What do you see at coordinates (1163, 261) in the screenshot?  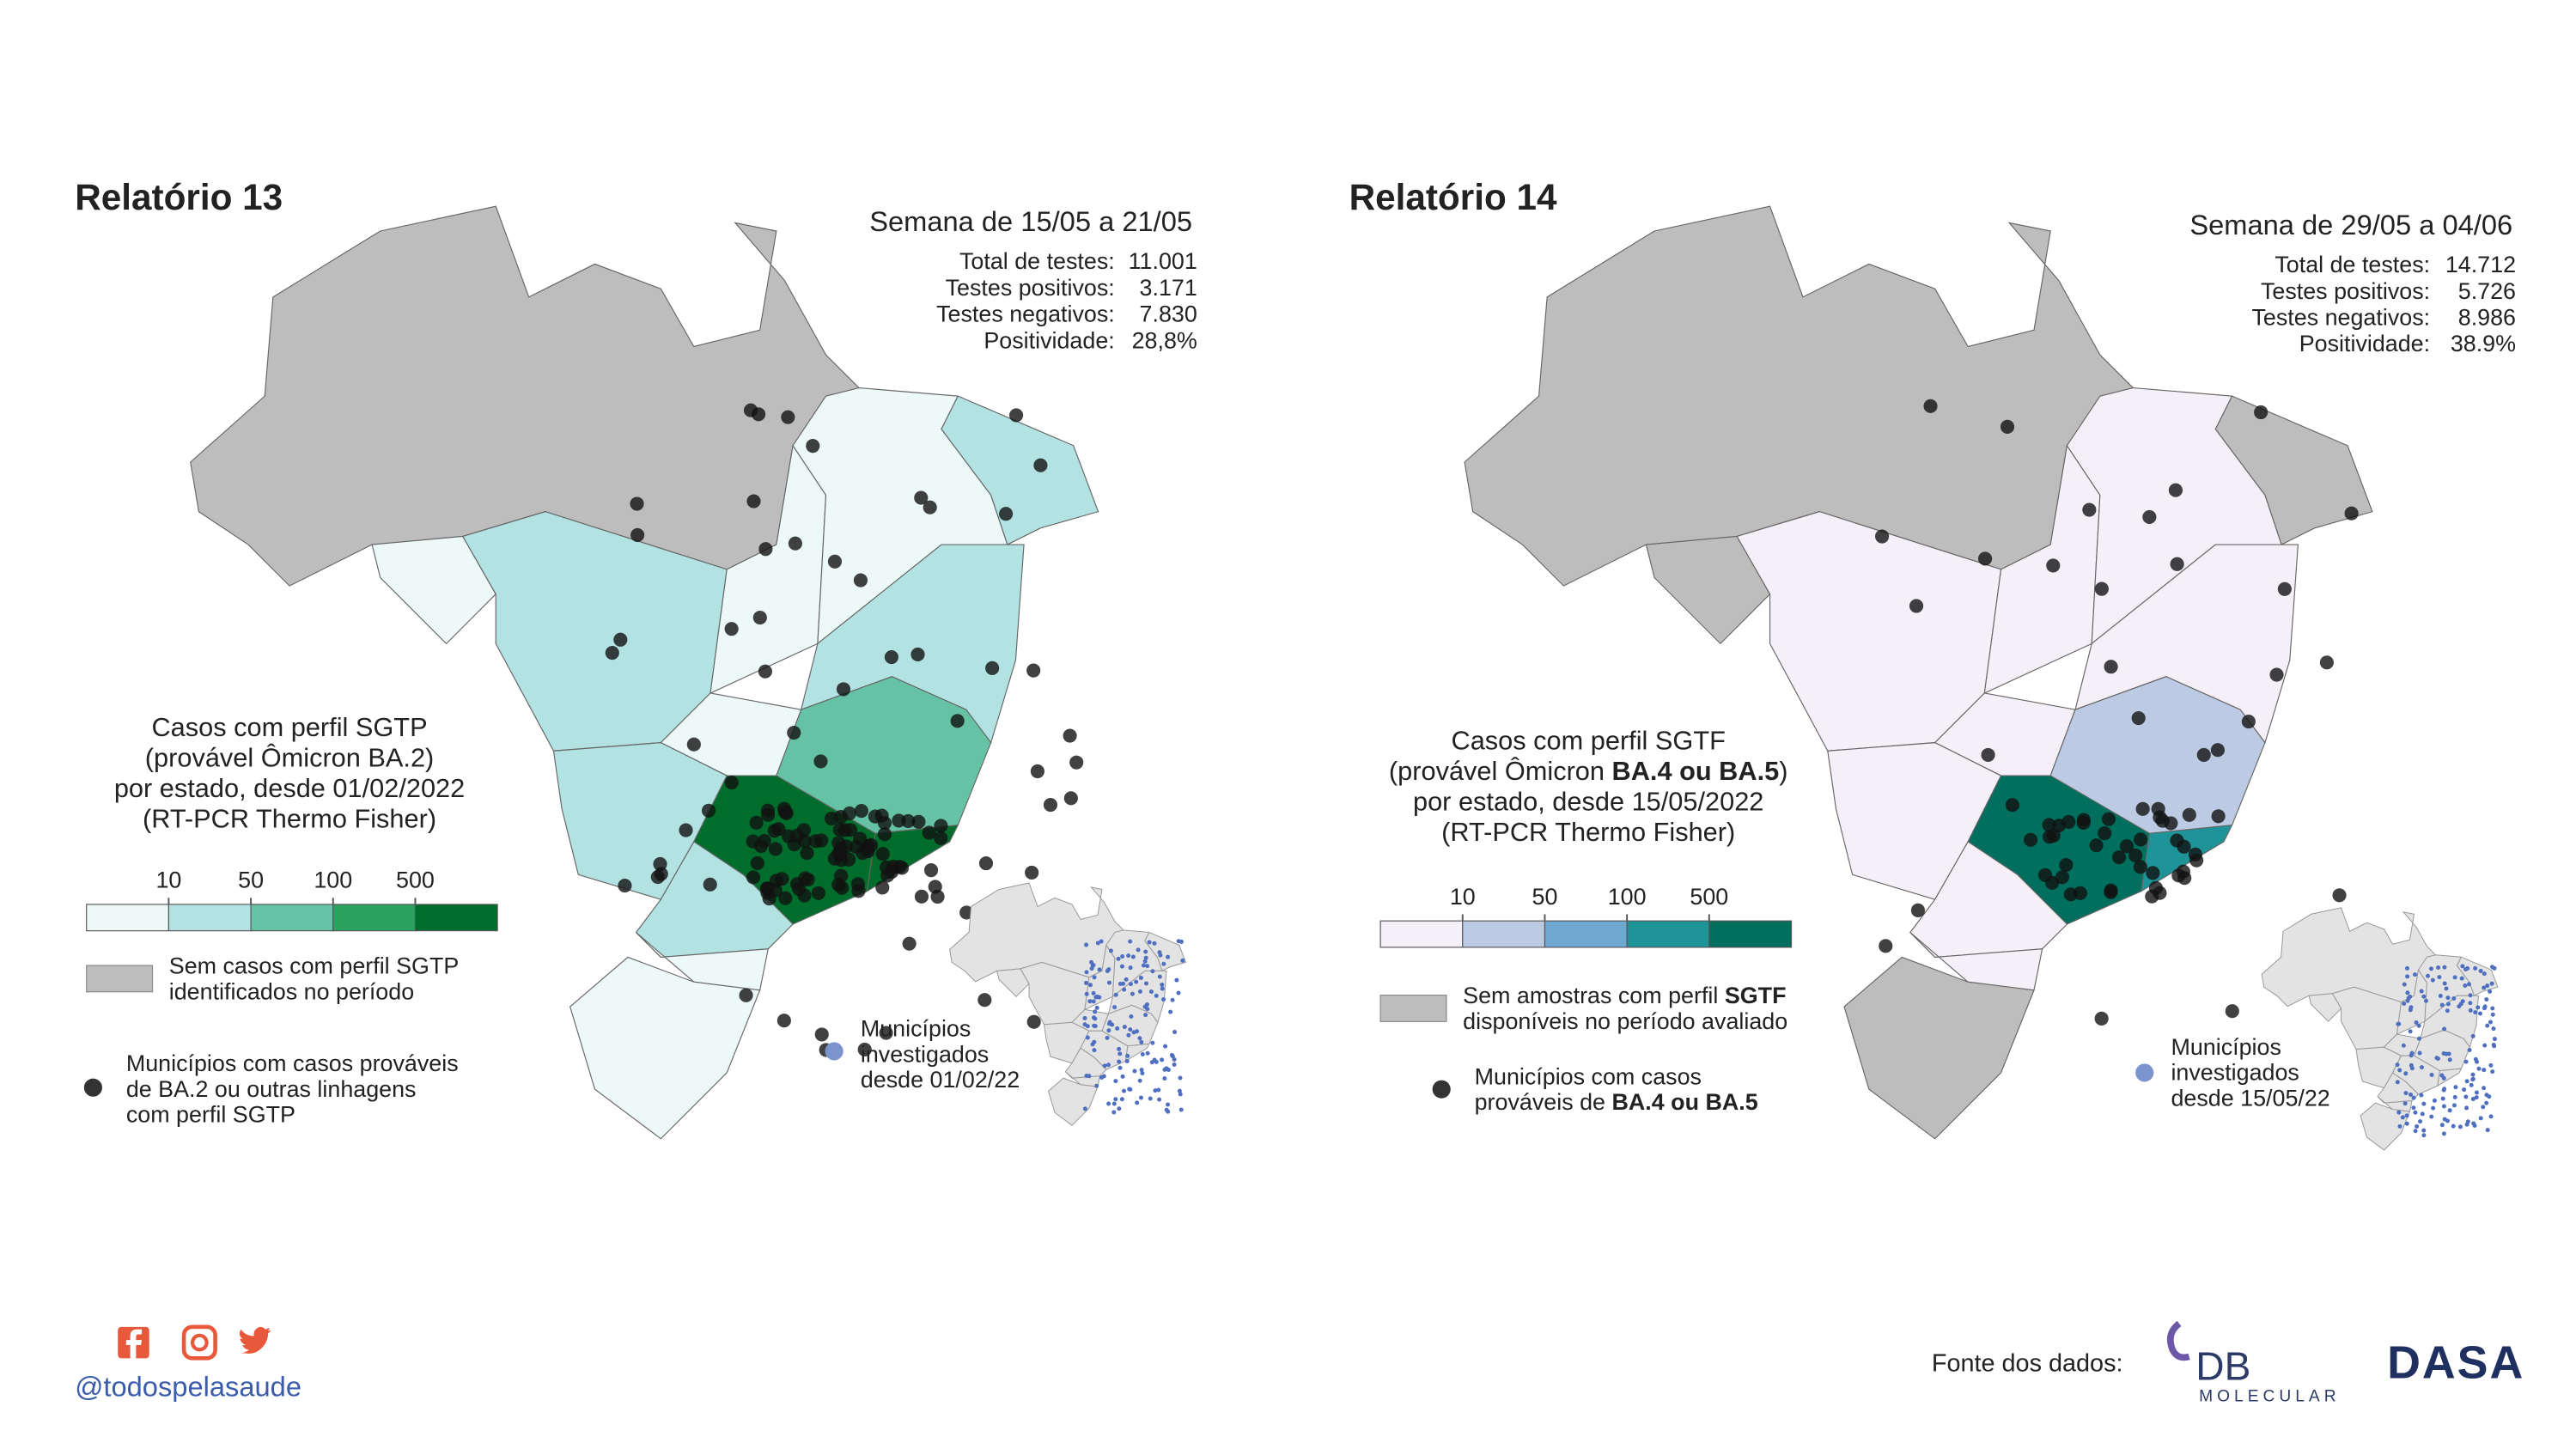 I see `stat-value: 11.001` at bounding box center [1163, 261].